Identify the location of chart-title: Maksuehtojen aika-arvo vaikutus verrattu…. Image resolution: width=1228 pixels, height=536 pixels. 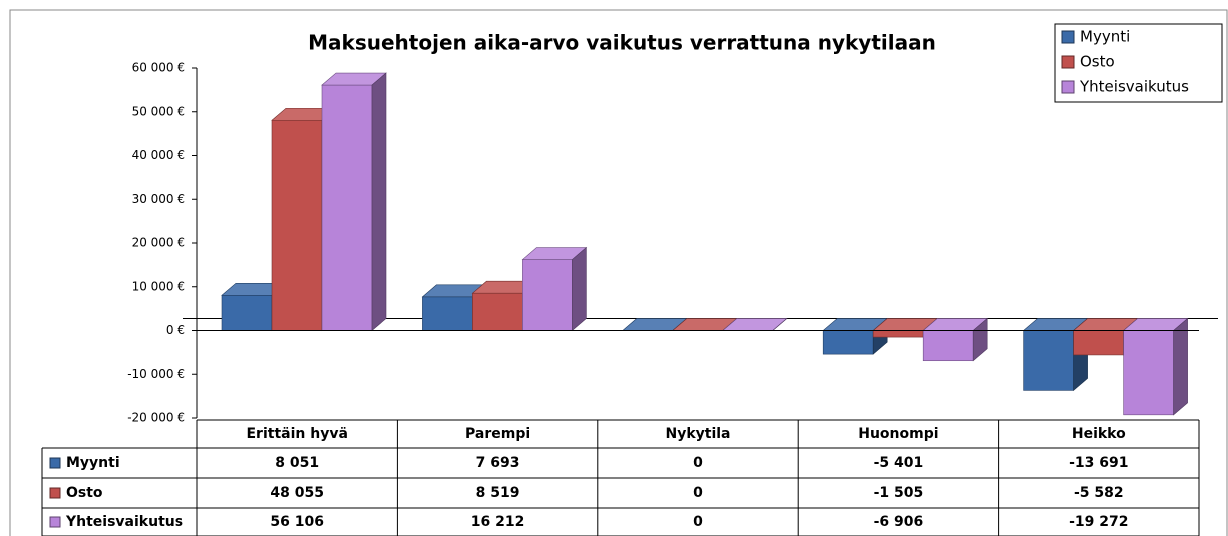
(622, 43).